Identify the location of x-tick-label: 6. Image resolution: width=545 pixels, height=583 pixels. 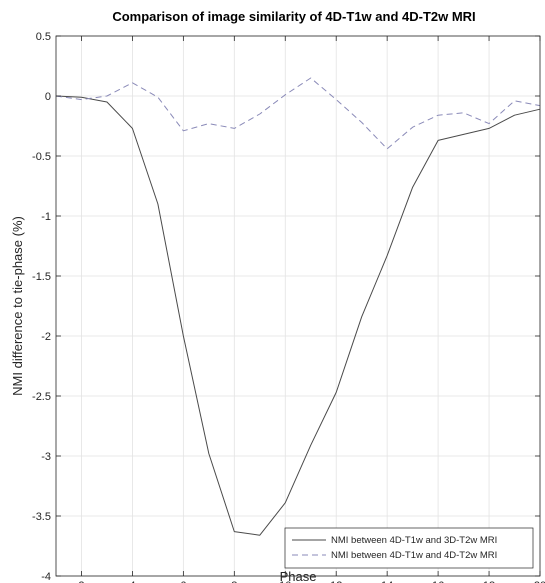
(183, 581).